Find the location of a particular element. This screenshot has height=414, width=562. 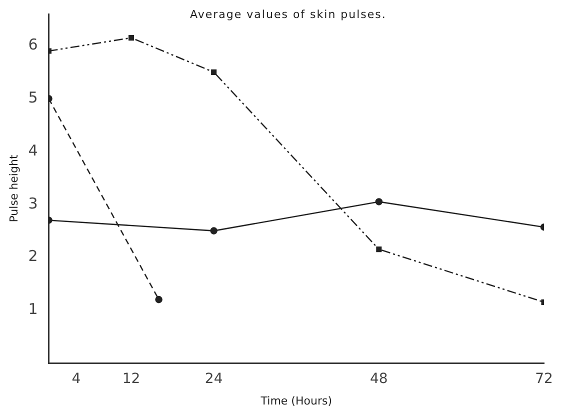

annotation: Average values of skin pulses. is located at coordinates (288, 14).